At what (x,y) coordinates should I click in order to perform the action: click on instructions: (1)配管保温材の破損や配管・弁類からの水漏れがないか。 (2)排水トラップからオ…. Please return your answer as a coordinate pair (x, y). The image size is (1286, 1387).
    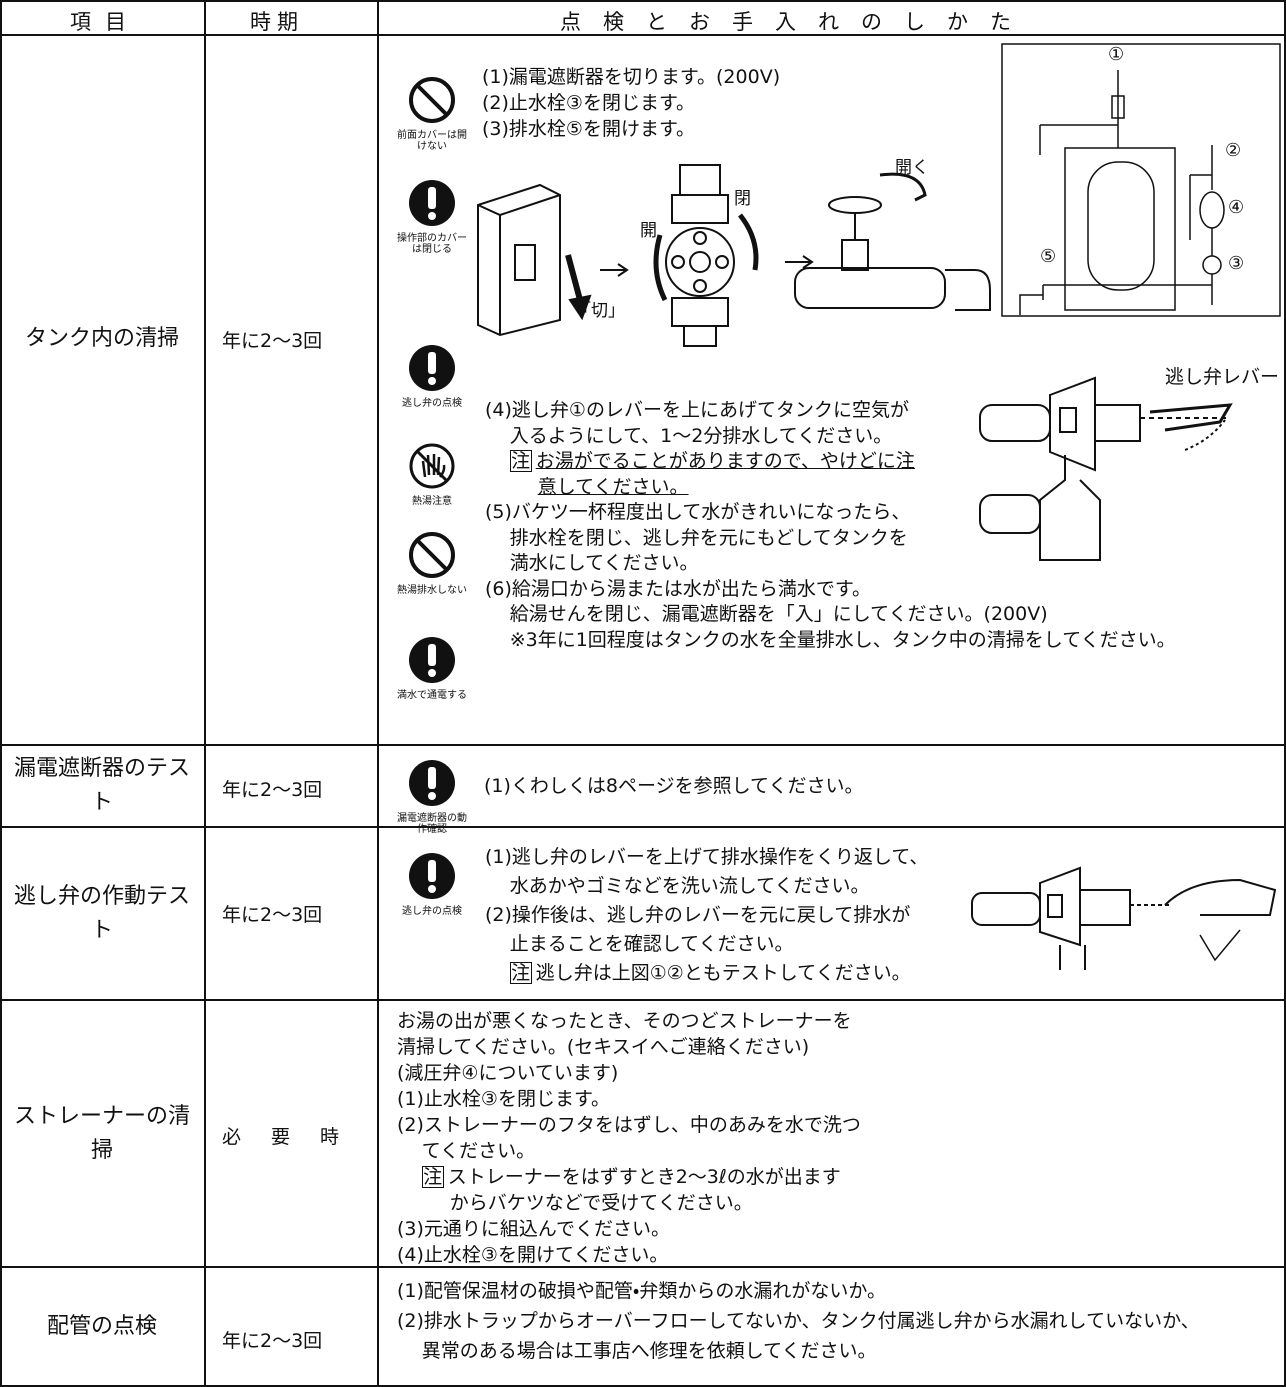
    Looking at the image, I should click on (798, 1321).